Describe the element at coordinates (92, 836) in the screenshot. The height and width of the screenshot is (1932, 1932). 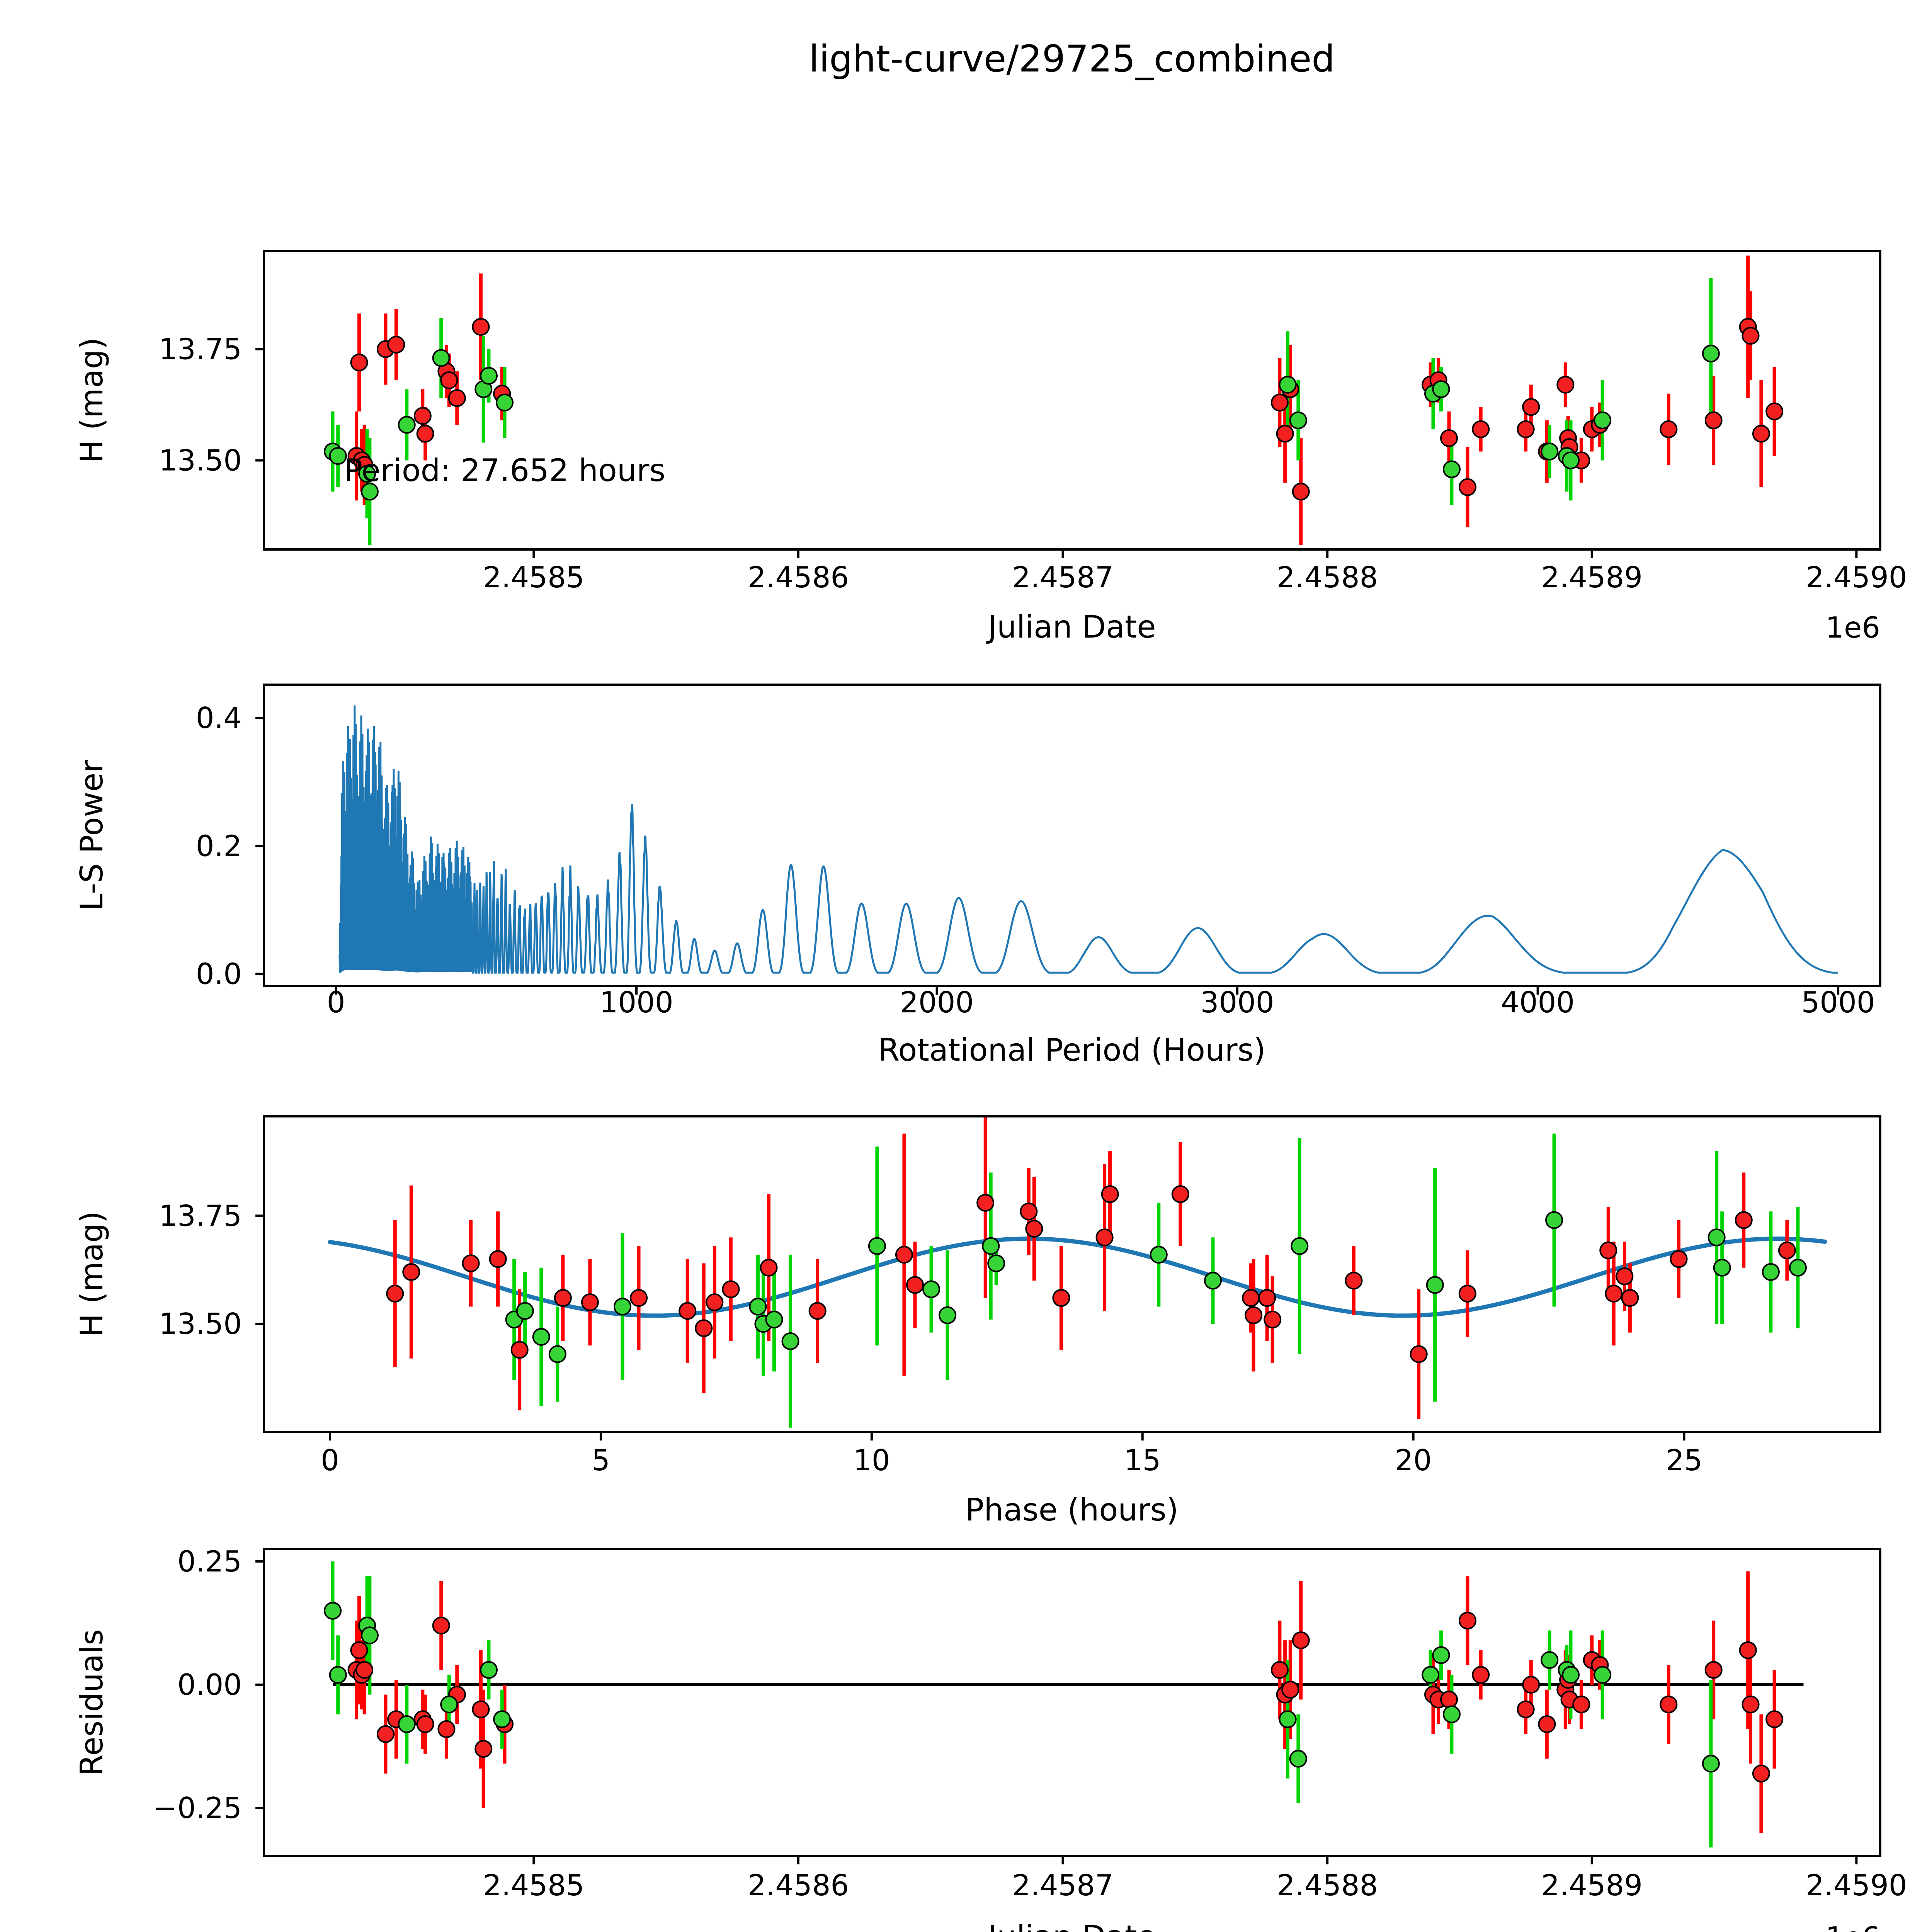
I see `y-axis-label: L-S Power` at that location.